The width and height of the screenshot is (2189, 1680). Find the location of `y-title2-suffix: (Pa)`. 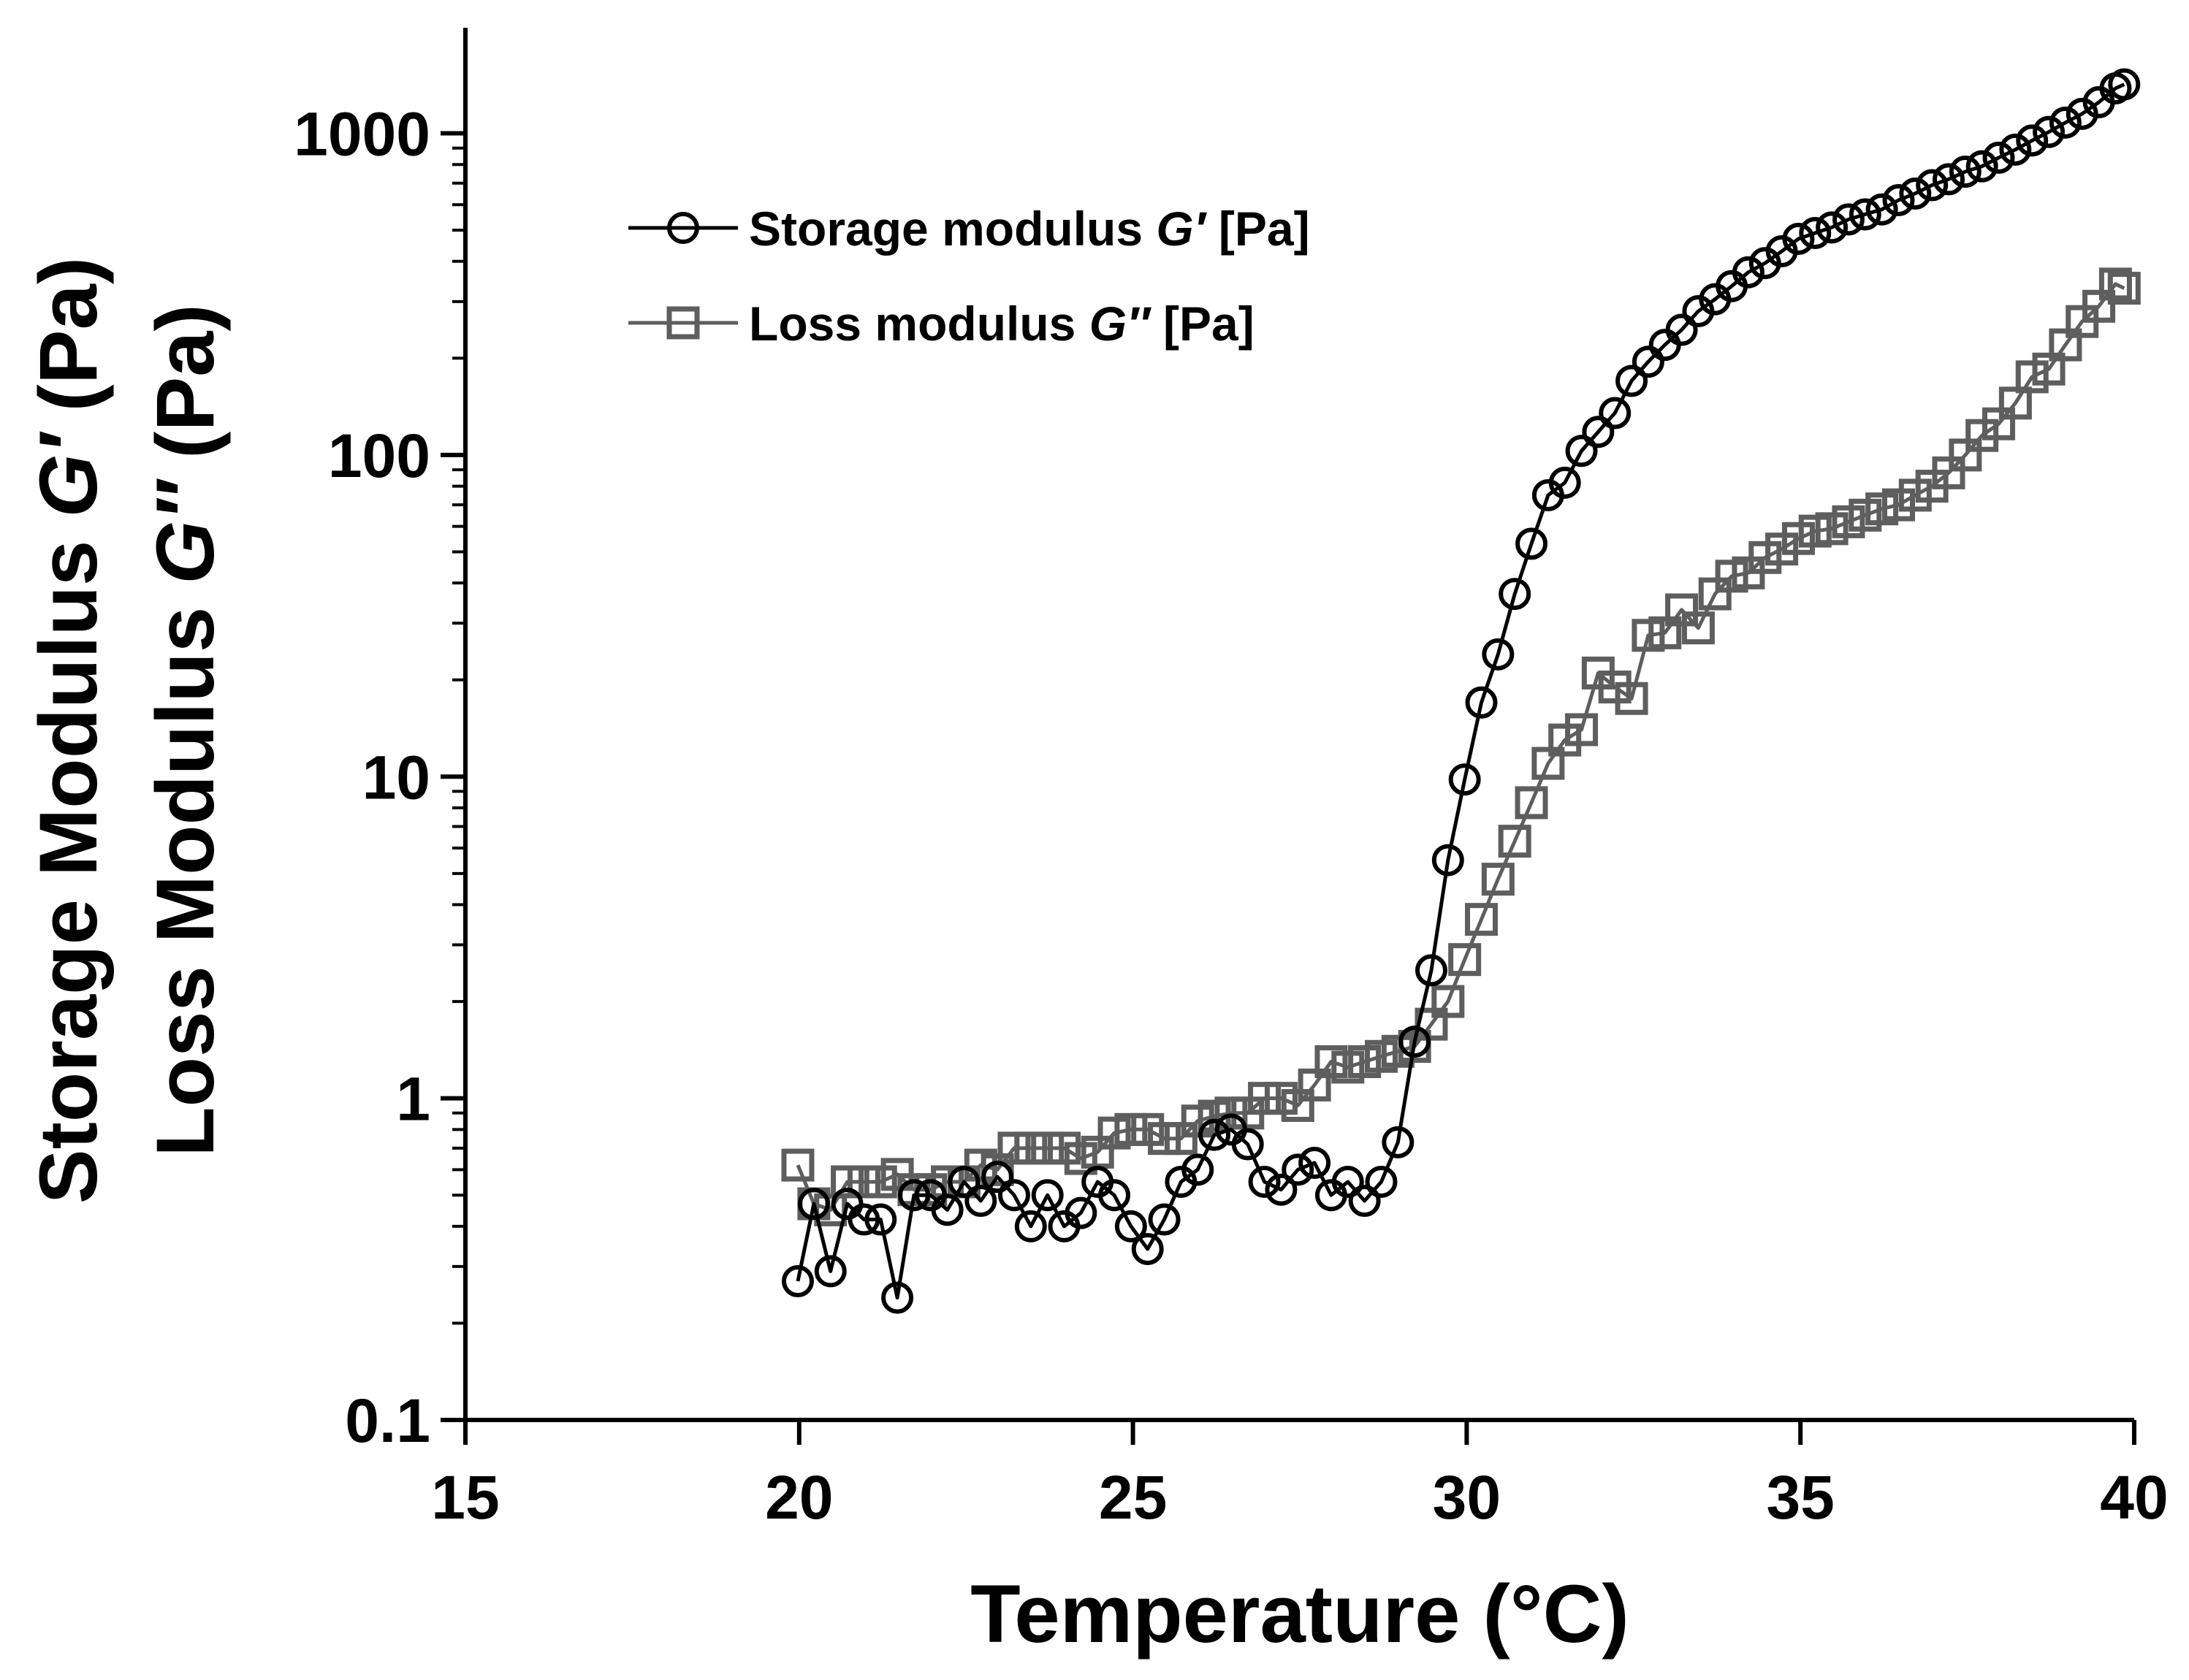

y-title2-suffix: (Pa) is located at coordinates (185, 392).